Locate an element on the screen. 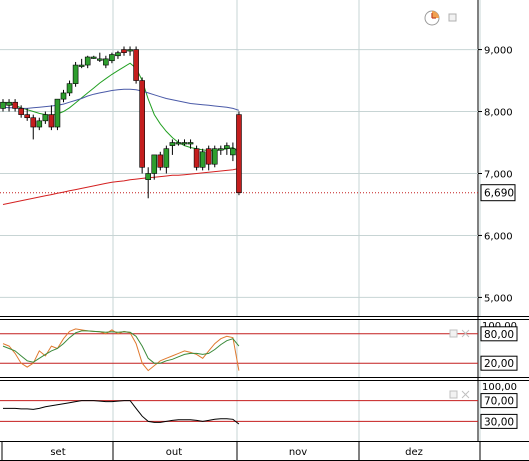  y-tick-label: 5,000 is located at coordinates (498, 298).